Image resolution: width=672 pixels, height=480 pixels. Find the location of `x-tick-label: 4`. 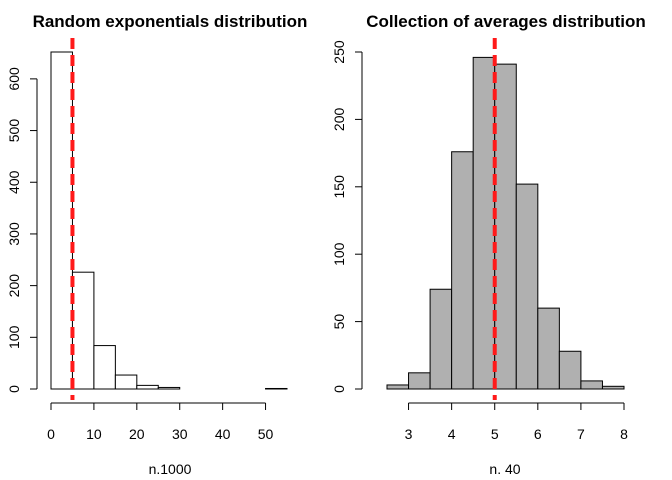

x-tick-label: 4 is located at coordinates (452, 434).